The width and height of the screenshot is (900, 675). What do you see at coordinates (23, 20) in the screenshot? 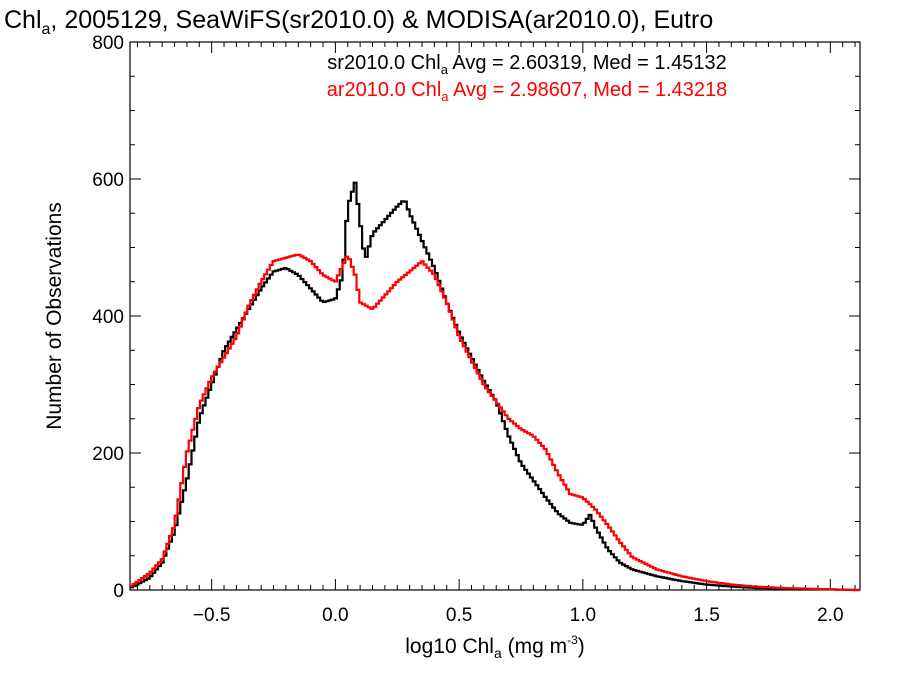
I see `chart-title-main: Chl` at bounding box center [23, 20].